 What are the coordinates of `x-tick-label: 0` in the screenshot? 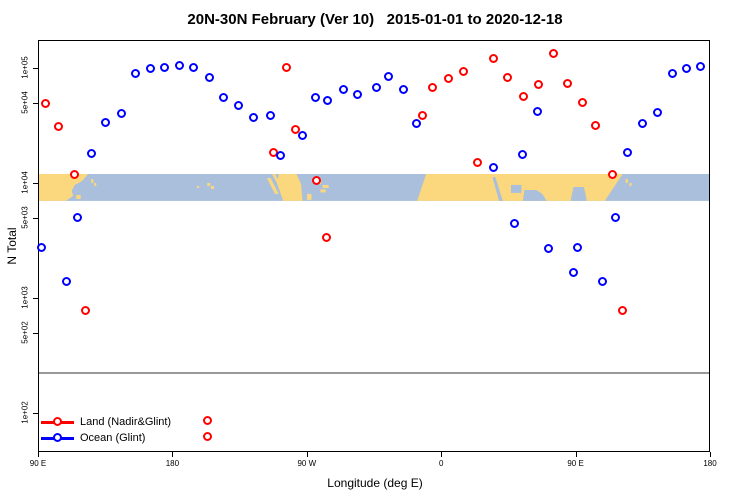 It's located at (441, 463).